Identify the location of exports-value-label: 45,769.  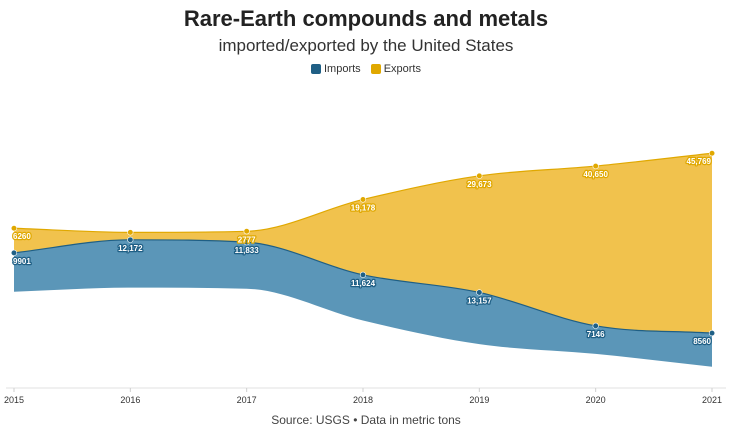
(699, 161).